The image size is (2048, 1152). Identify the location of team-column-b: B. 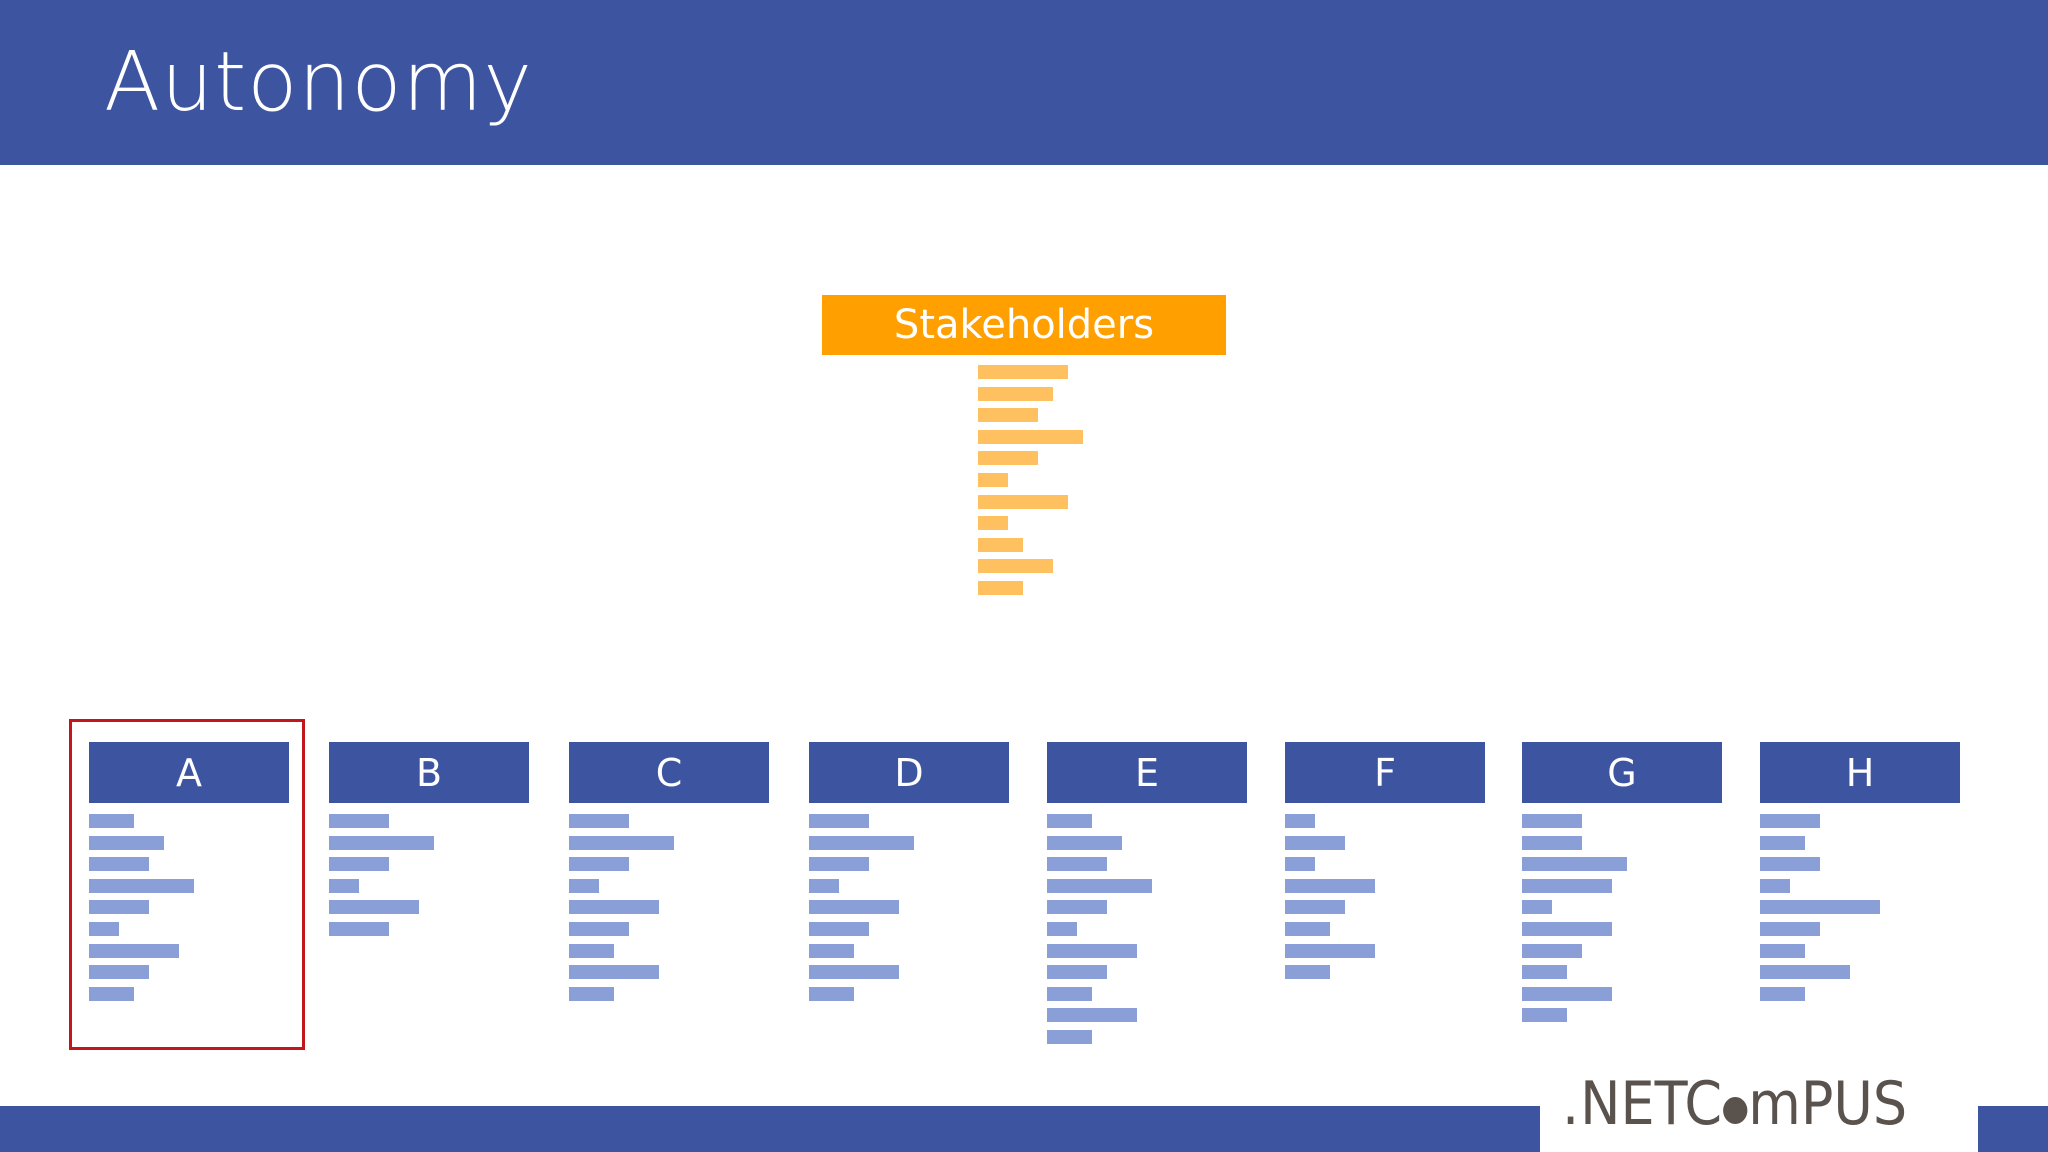
(429, 843).